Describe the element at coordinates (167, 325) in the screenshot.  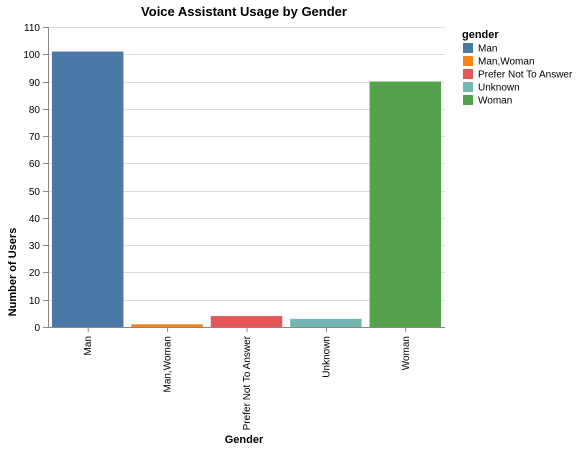
I see `bar-man-woman` at that location.